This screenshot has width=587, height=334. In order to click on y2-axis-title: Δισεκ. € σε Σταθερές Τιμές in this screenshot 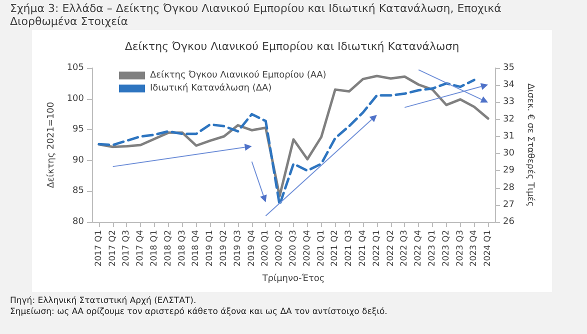, I will do `click(530, 145)`.